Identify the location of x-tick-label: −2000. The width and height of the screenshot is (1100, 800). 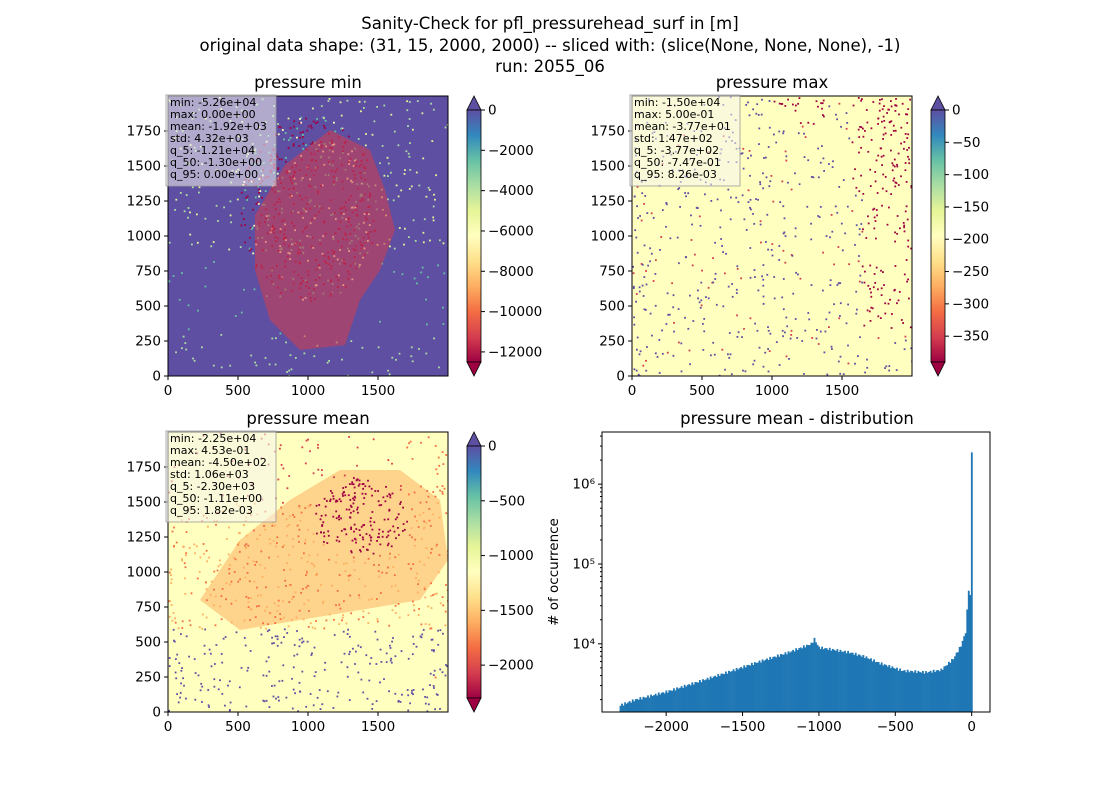
(666, 727).